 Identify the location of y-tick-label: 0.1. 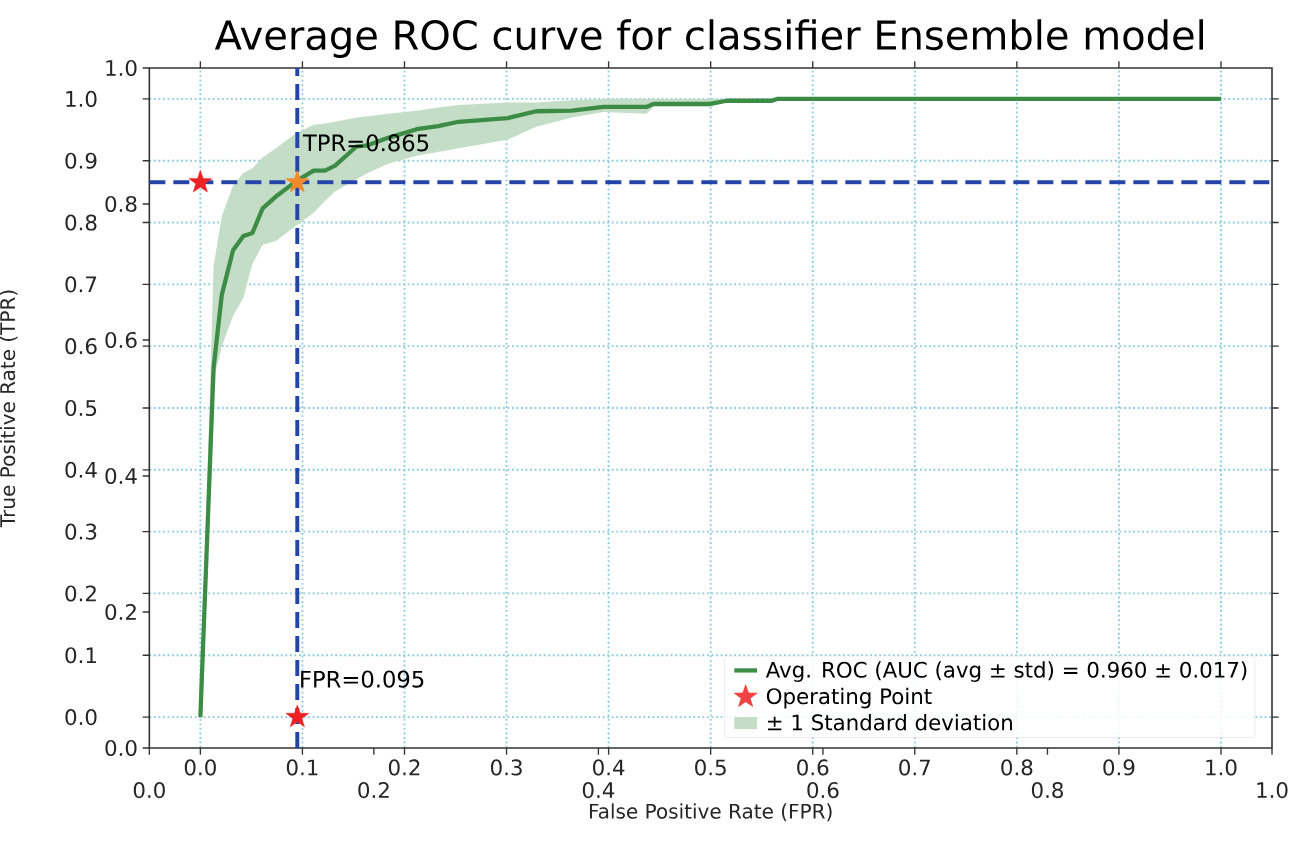
(80, 655).